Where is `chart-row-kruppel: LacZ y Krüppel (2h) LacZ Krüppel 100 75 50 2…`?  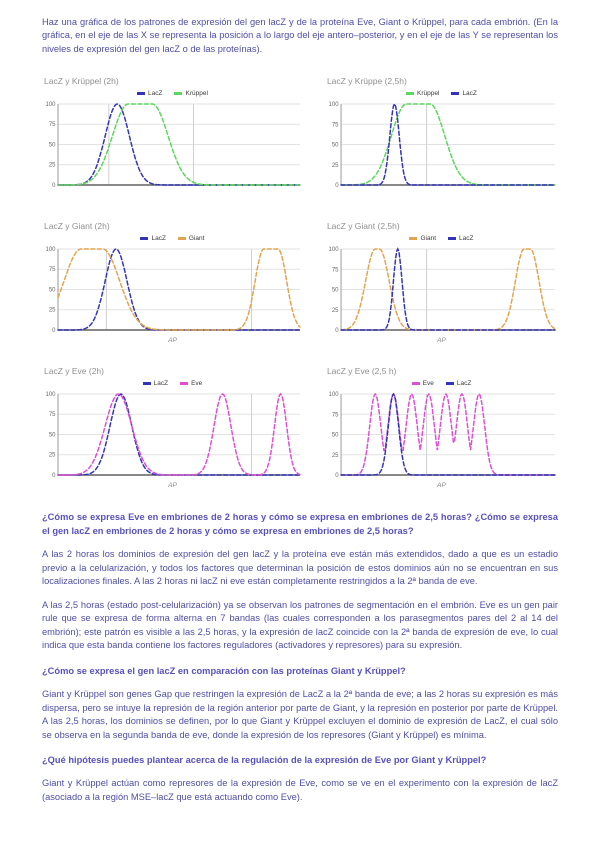
chart-row-kruppel: LacZ y Krüppel (2h) LacZ Krüppel 100 75 50 2… is located at coordinates (300, 138).